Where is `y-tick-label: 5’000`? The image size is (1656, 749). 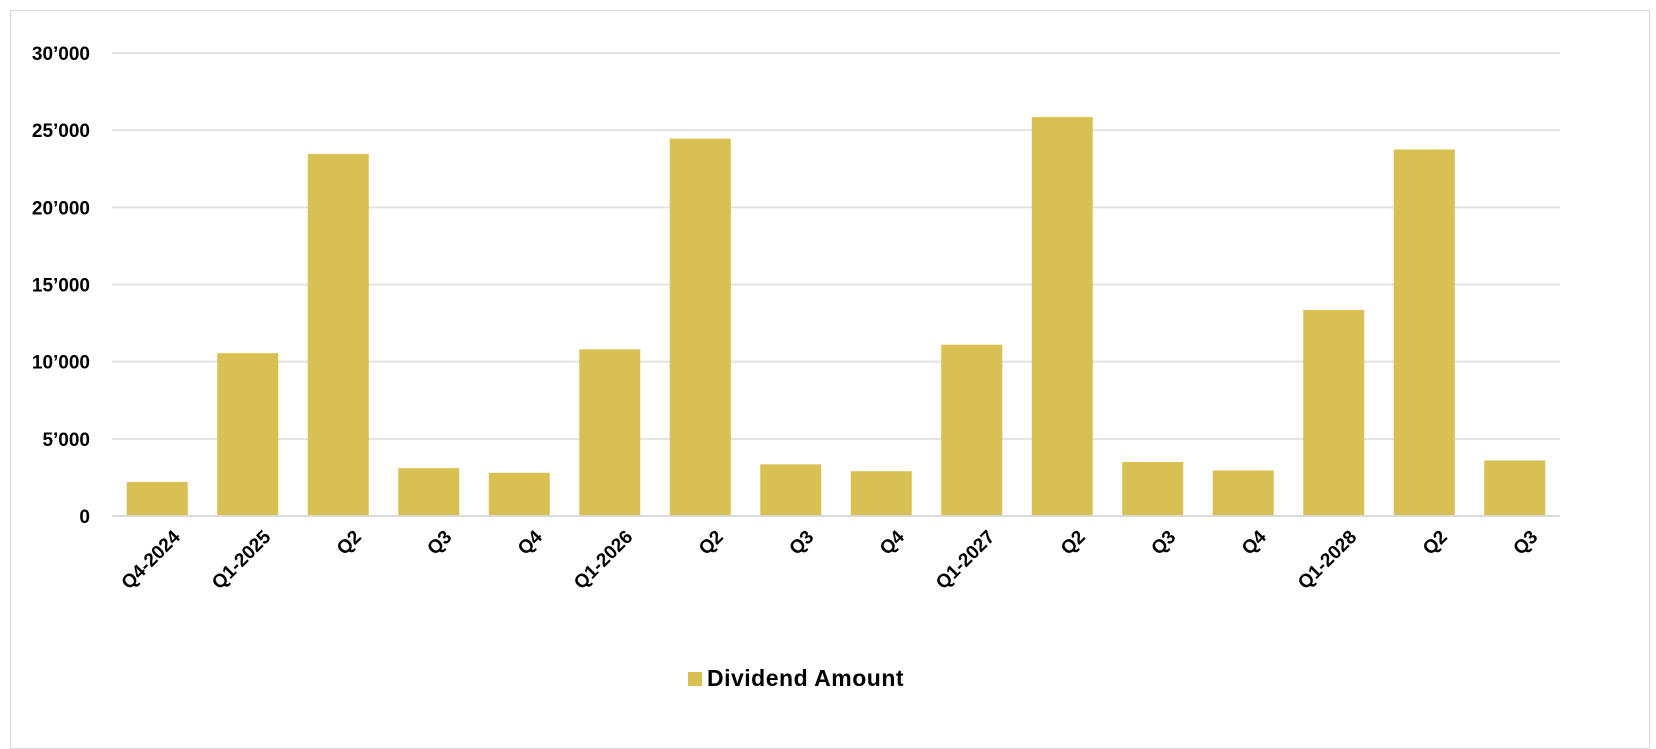 y-tick-label: 5’000 is located at coordinates (66, 440).